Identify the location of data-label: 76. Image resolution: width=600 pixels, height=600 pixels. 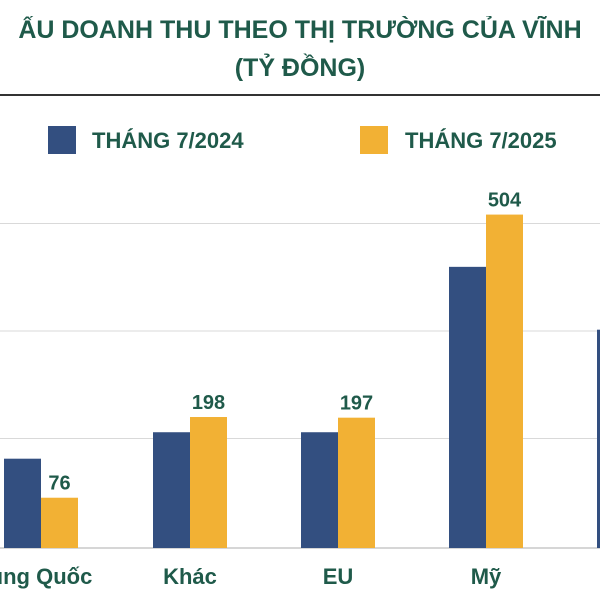
(59, 484).